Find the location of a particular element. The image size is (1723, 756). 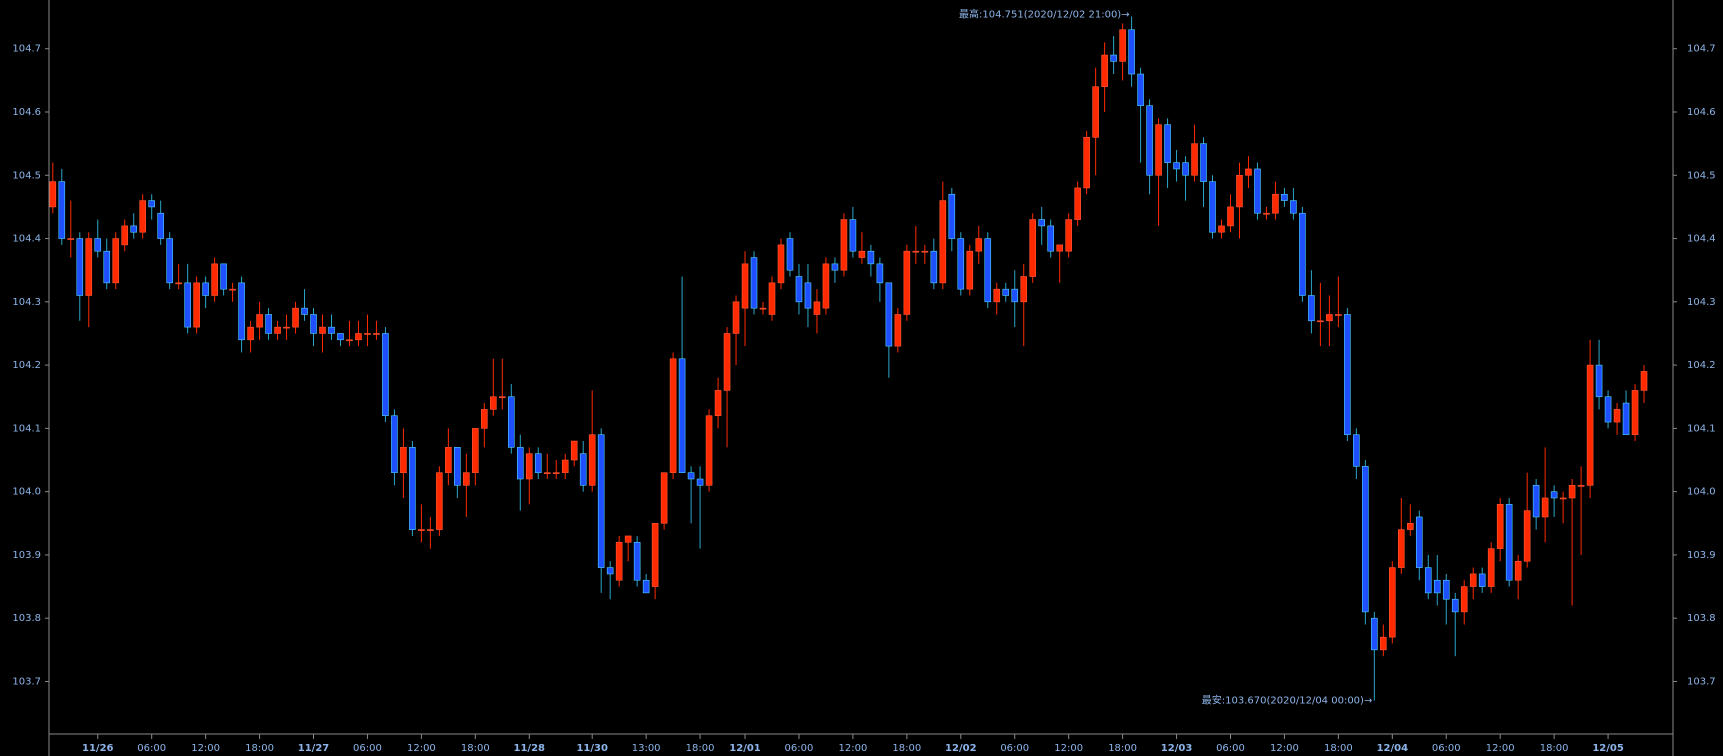

y2-tick-label: 103.8 is located at coordinates (1701, 618).